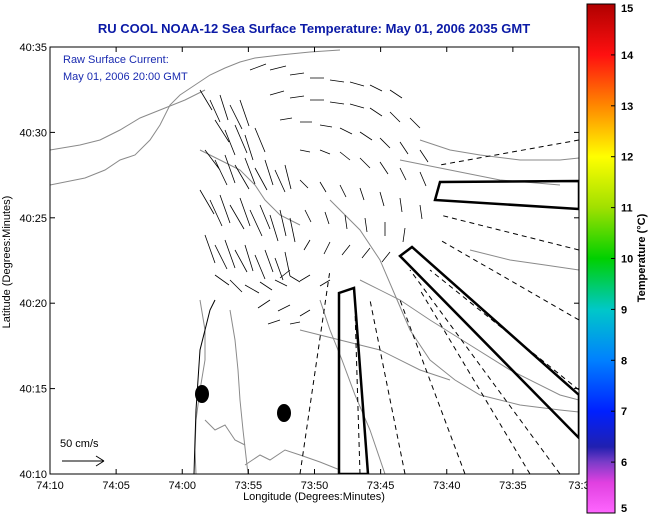 Image resolution: width=651 pixels, height=519 pixels. Describe the element at coordinates (627, 107) in the screenshot. I see `colorbar-tick-label: 13` at that location.